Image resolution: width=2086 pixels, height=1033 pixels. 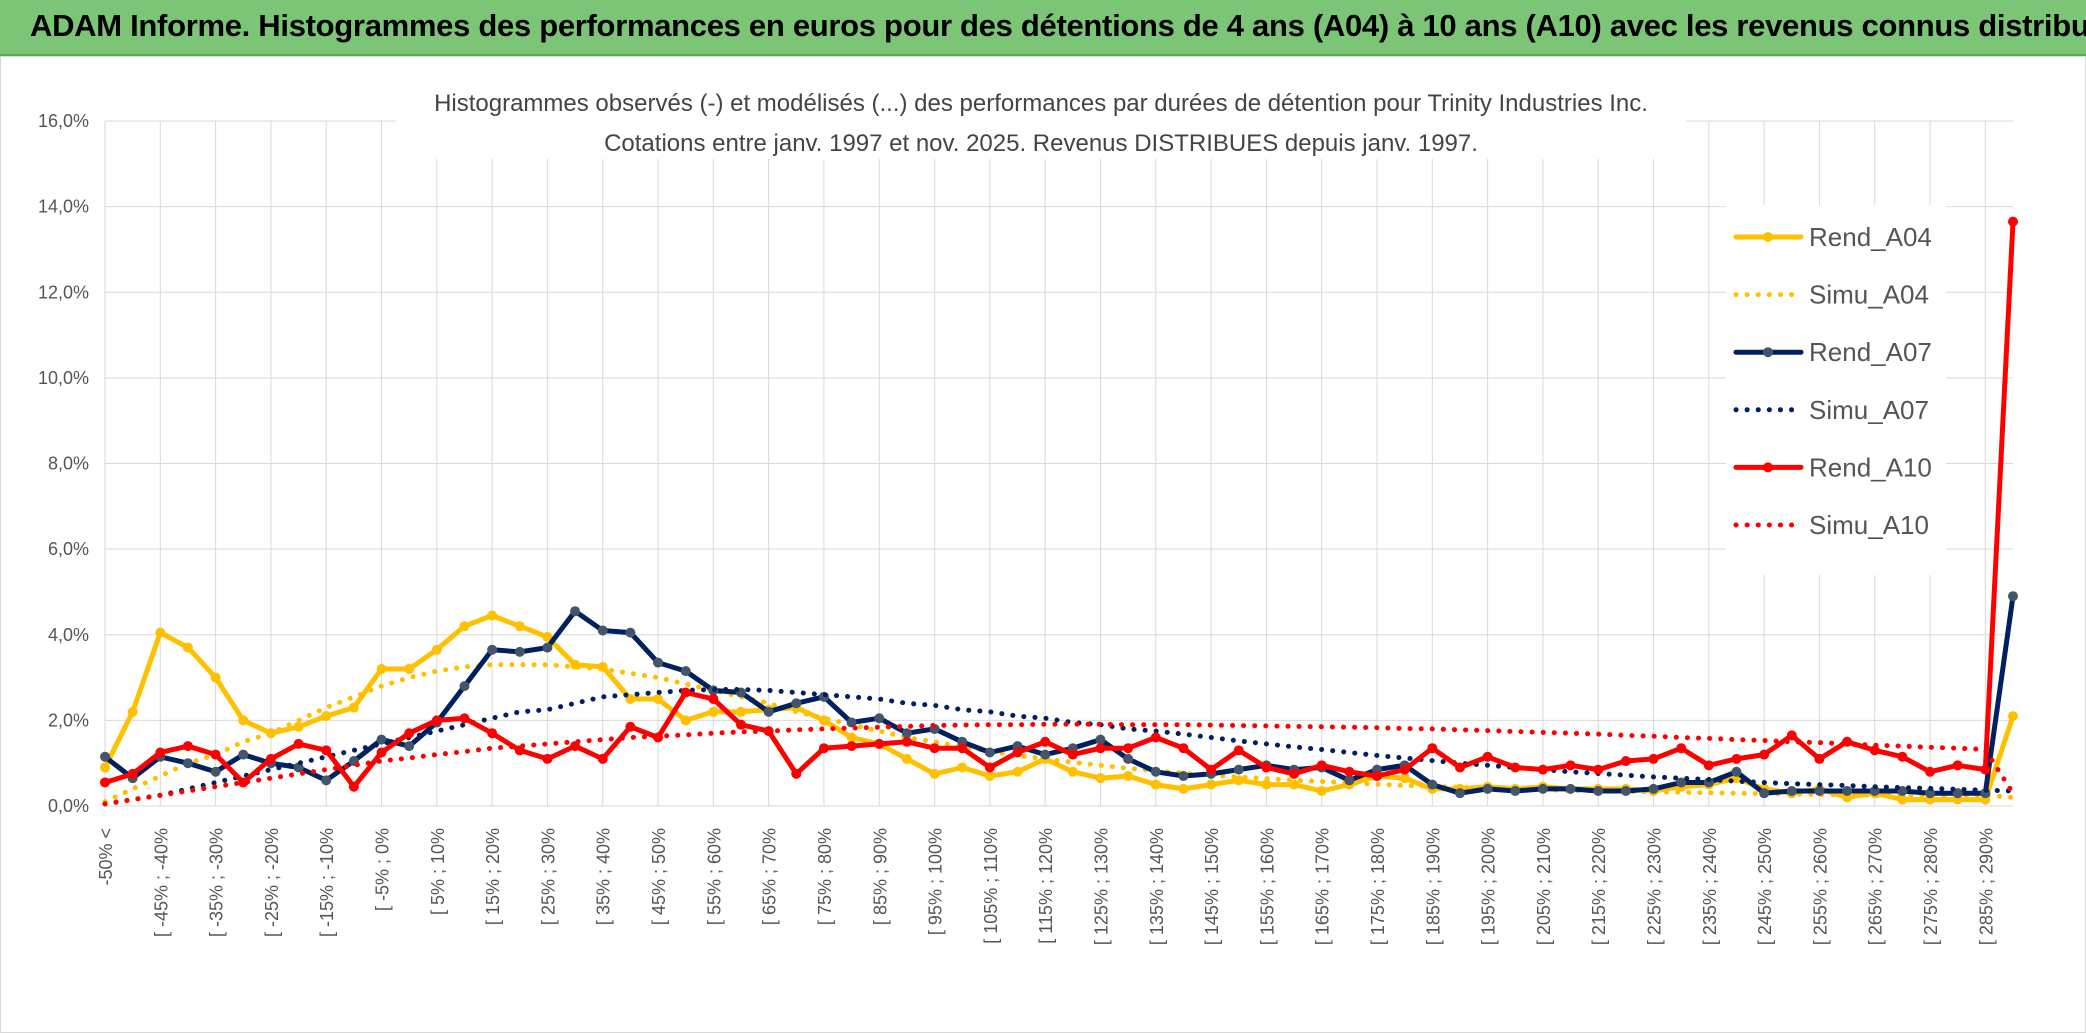 I want to click on x-tick-label: [ 155% ; 160%, so click(x=1267, y=886).